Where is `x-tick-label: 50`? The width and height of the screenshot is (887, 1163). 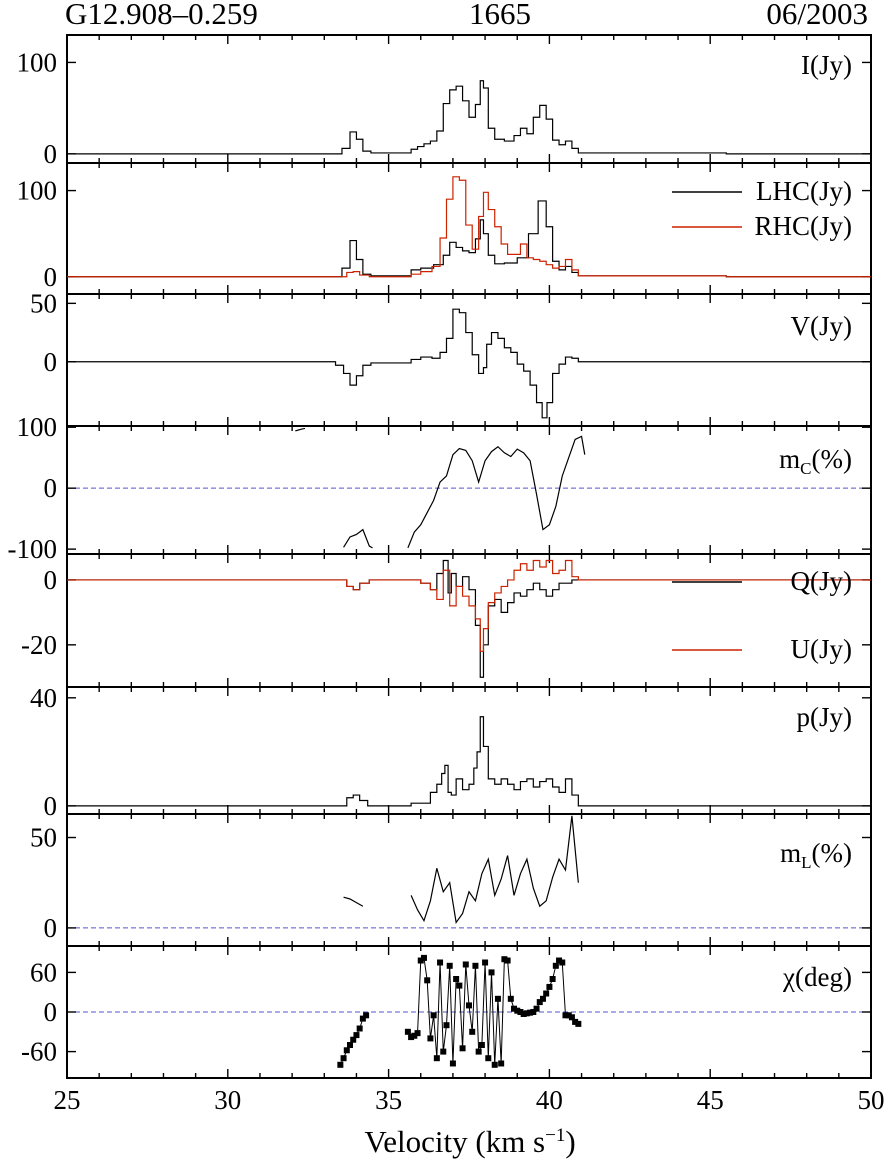
x-tick-label: 50 is located at coordinates (871, 1100).